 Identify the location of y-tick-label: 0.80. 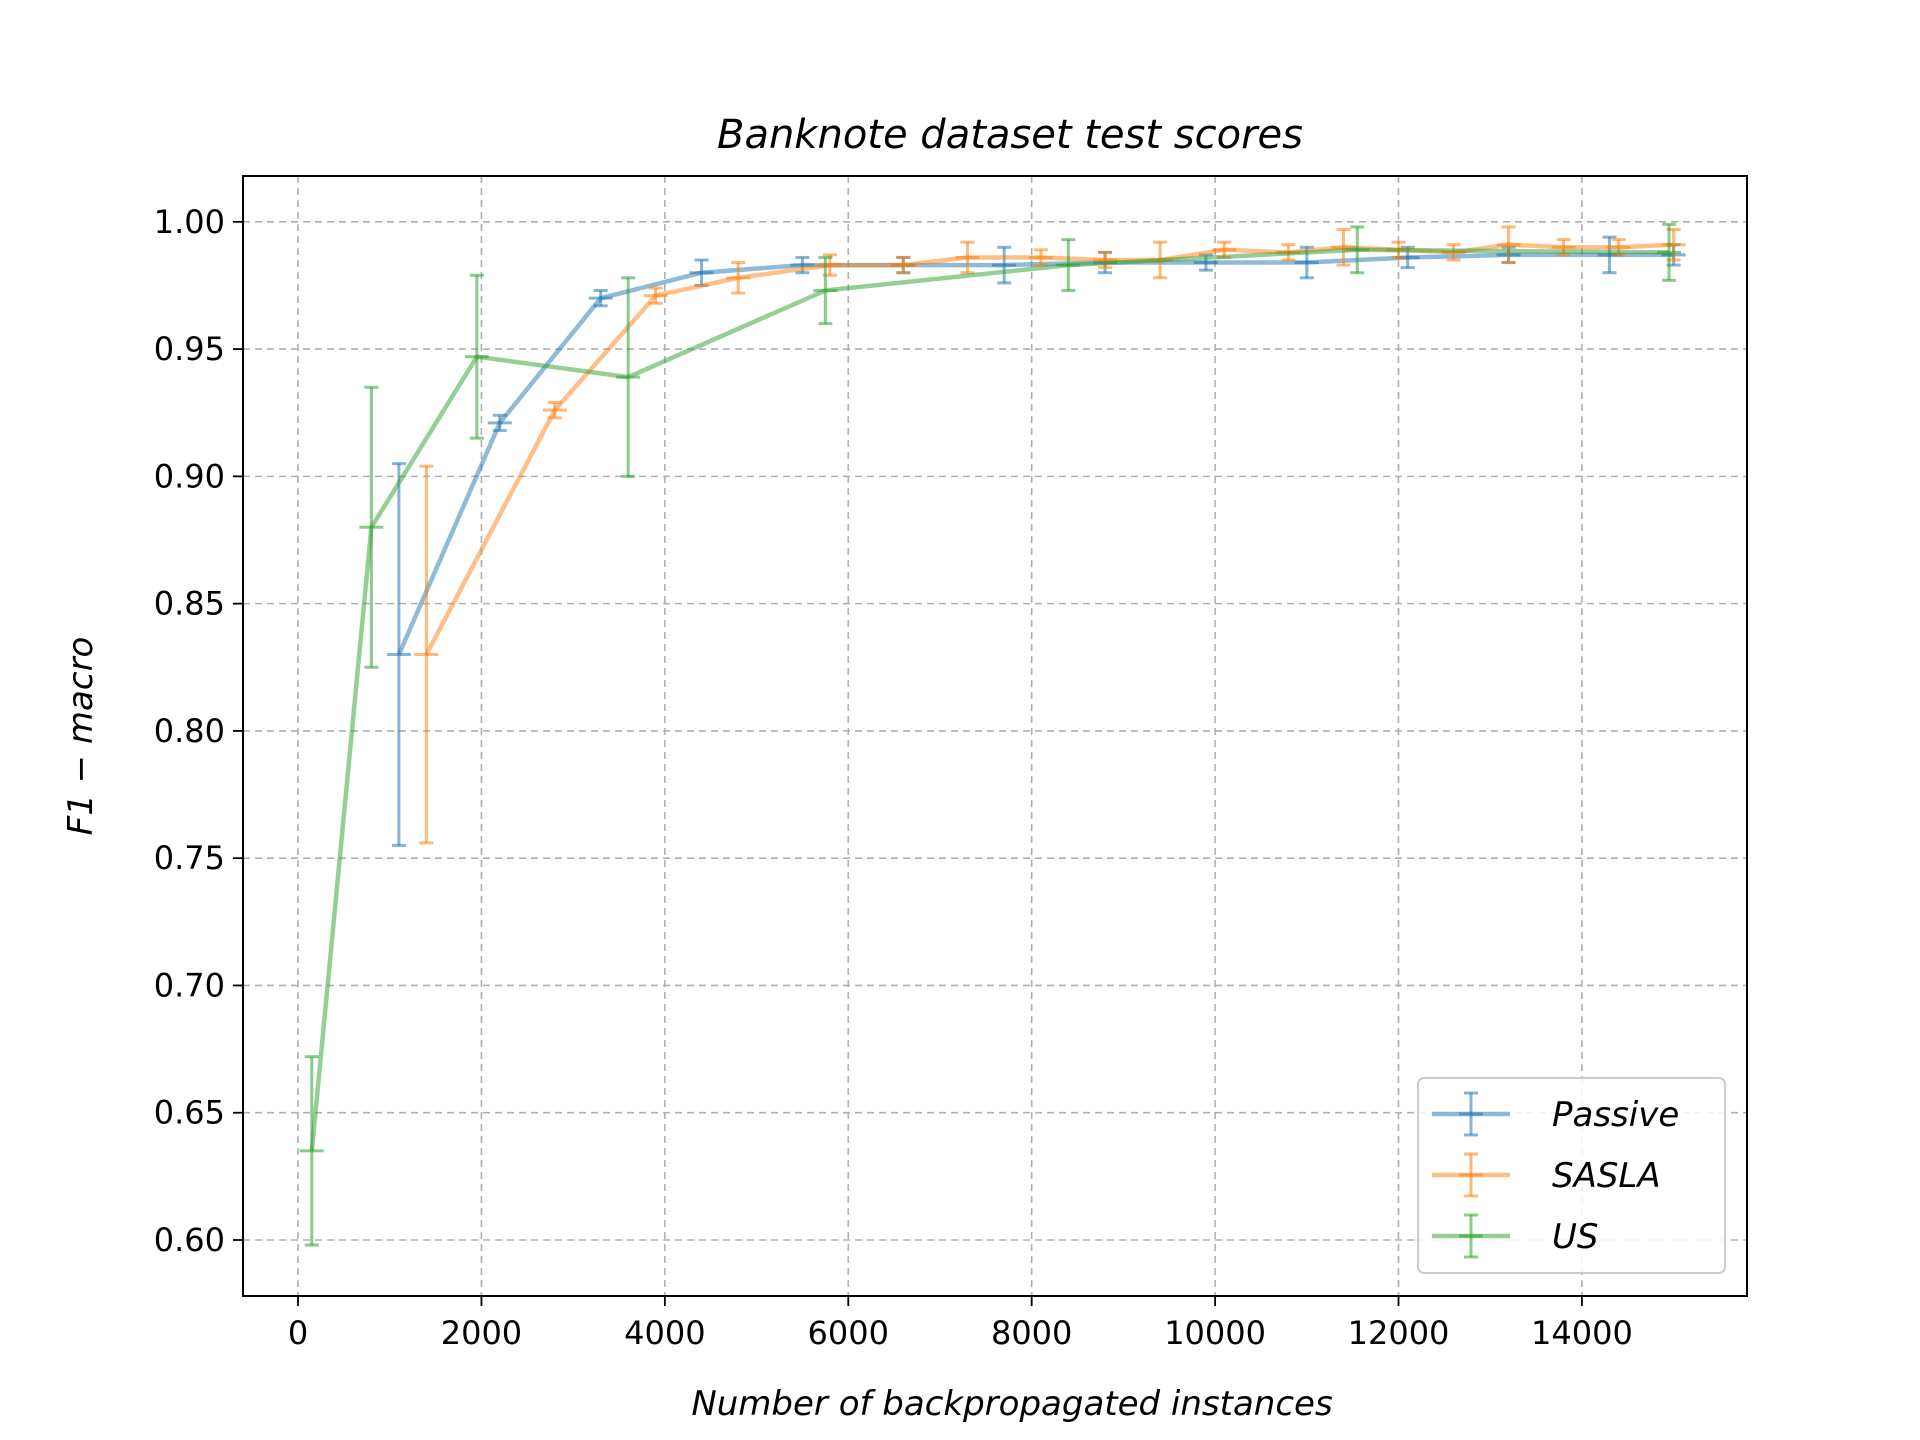
(189, 731).